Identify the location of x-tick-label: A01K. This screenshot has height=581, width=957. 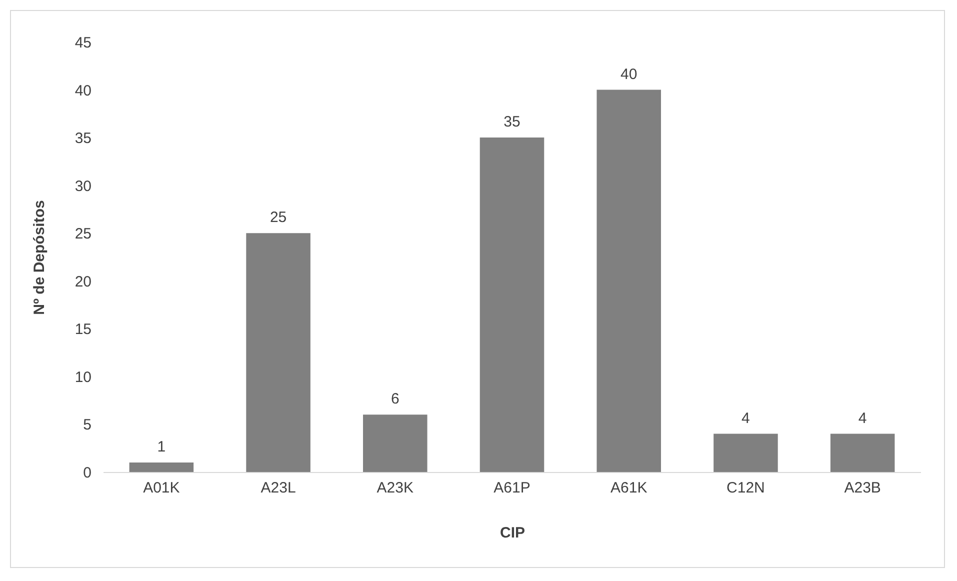
(161, 488).